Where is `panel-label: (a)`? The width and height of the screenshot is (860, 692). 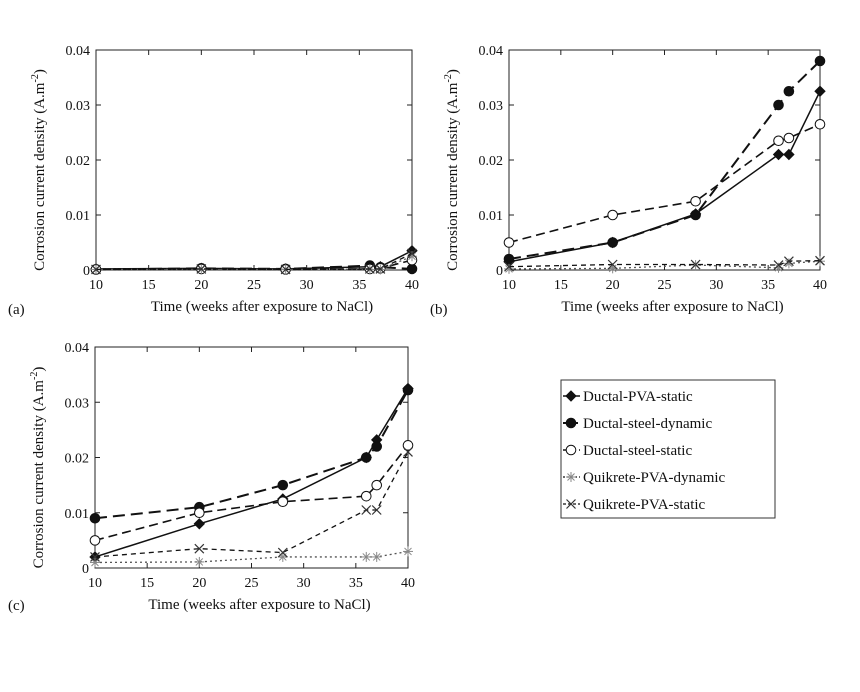
panel-label: (a) is located at coordinates (16, 310).